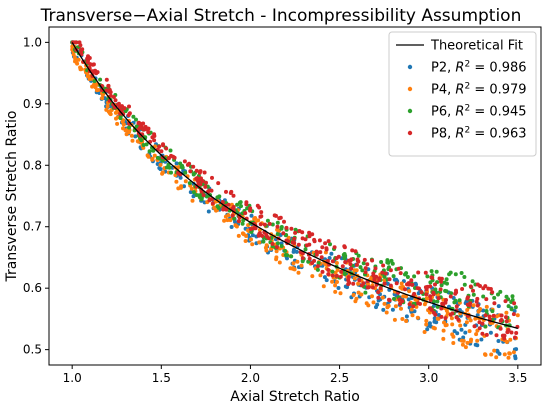  Describe the element at coordinates (161, 378) in the screenshot. I see `x-tick-label: 1.5` at that location.